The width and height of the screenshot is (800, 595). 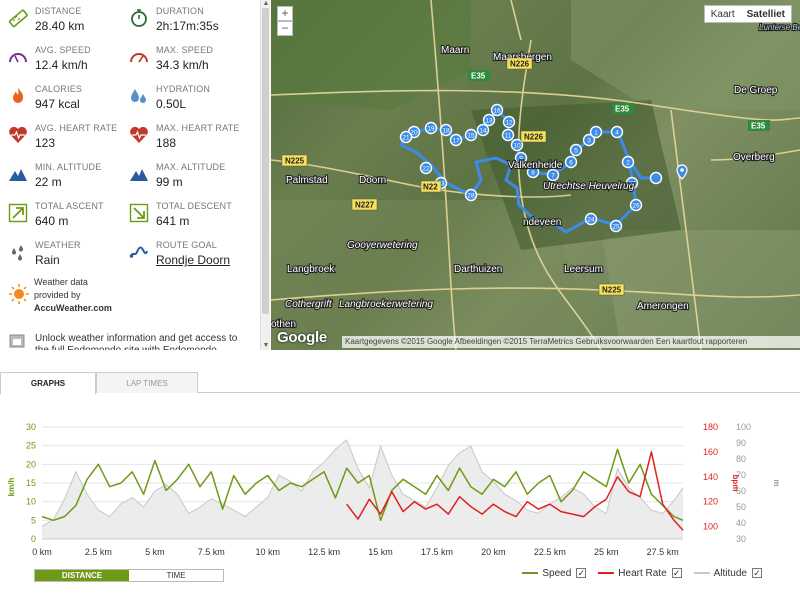 What do you see at coordinates (779, 27) in the screenshot?
I see `place-label: Lunterse Beek` at bounding box center [779, 27].